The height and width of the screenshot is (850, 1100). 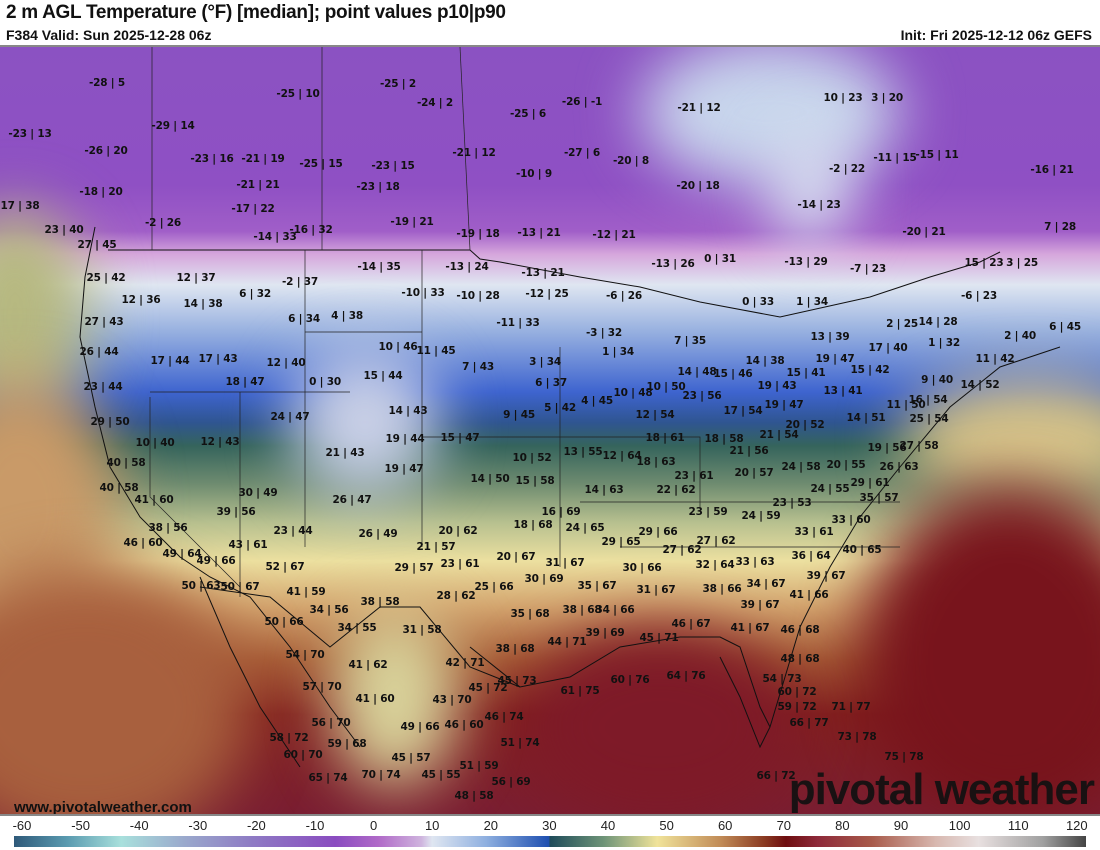 What do you see at coordinates (847, 169) in the screenshot?
I see `point-value-label: -2 | 22` at bounding box center [847, 169].